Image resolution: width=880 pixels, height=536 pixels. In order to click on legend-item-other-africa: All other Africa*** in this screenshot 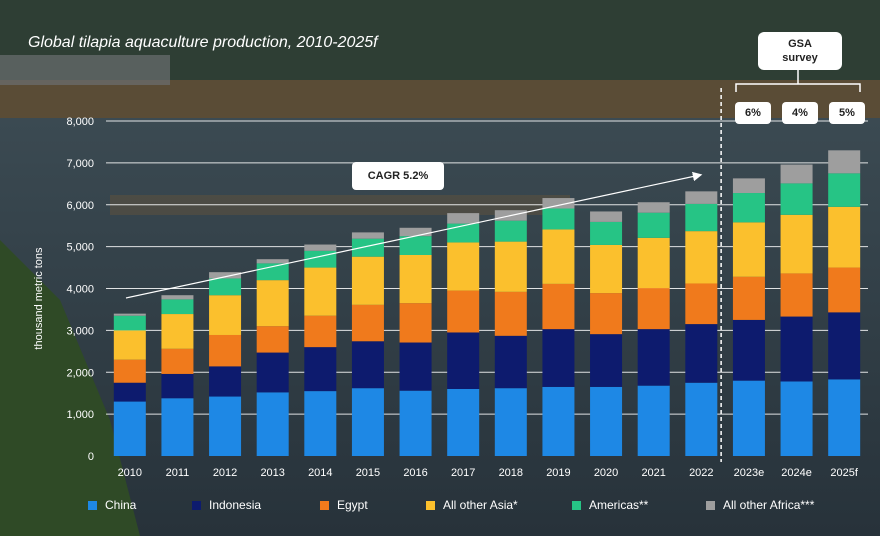, I will do `click(760, 505)`.